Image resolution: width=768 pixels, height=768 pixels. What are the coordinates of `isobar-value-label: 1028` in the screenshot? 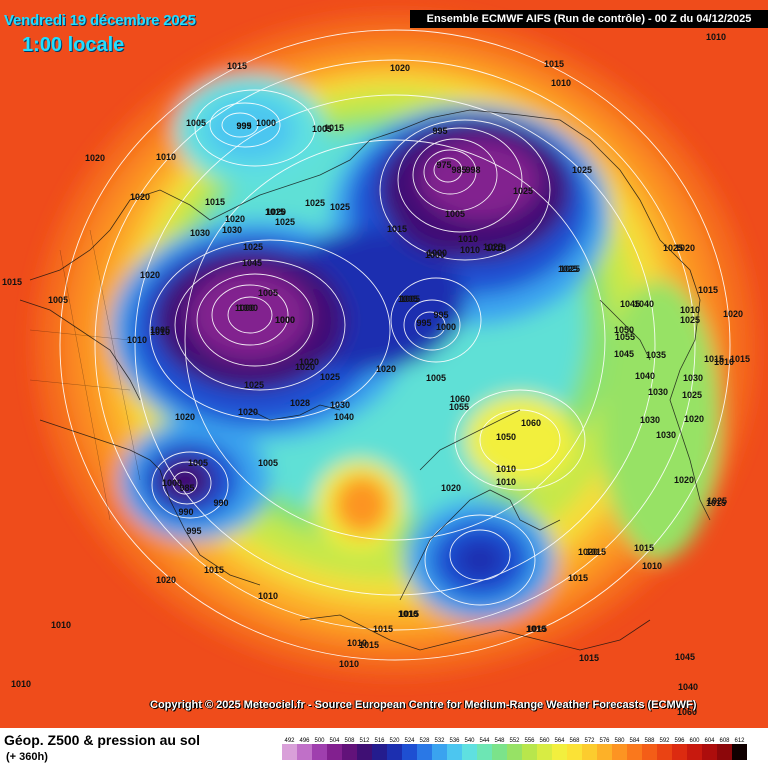 It's located at (300, 403).